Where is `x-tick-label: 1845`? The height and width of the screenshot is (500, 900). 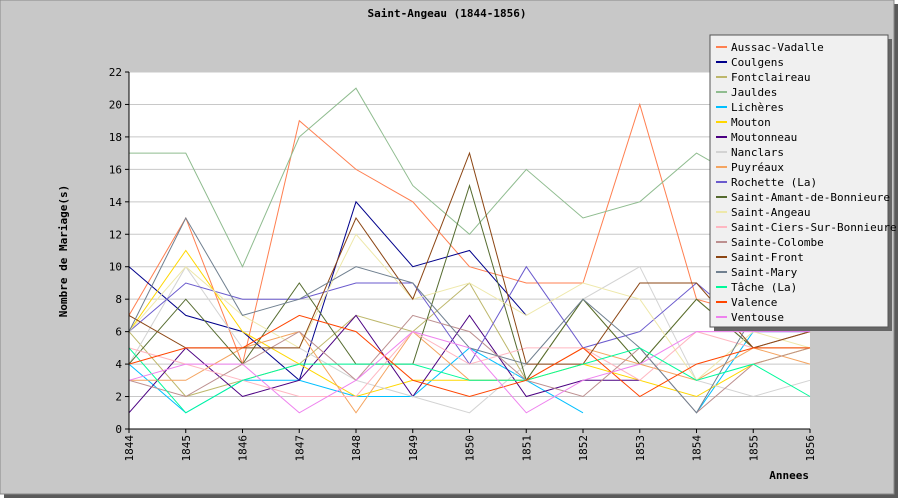 x-tick-label: 1845 is located at coordinates (186, 448).